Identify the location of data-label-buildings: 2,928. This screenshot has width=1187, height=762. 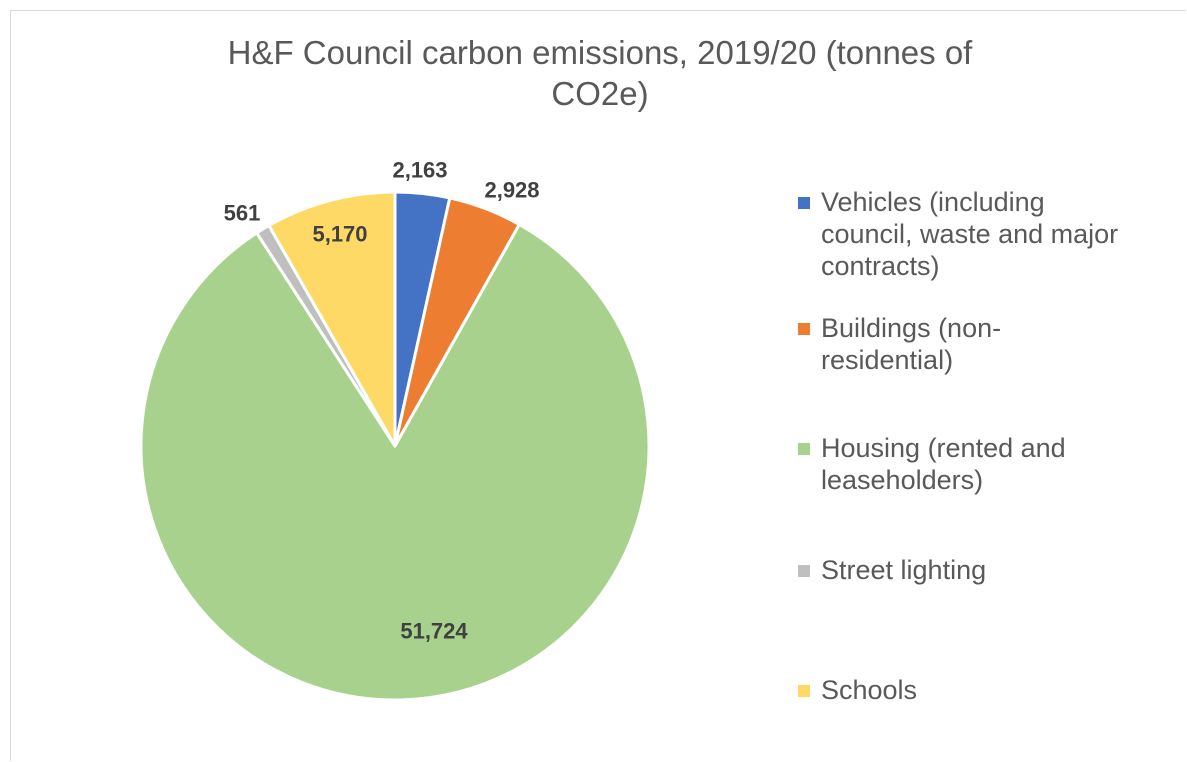
(511, 190).